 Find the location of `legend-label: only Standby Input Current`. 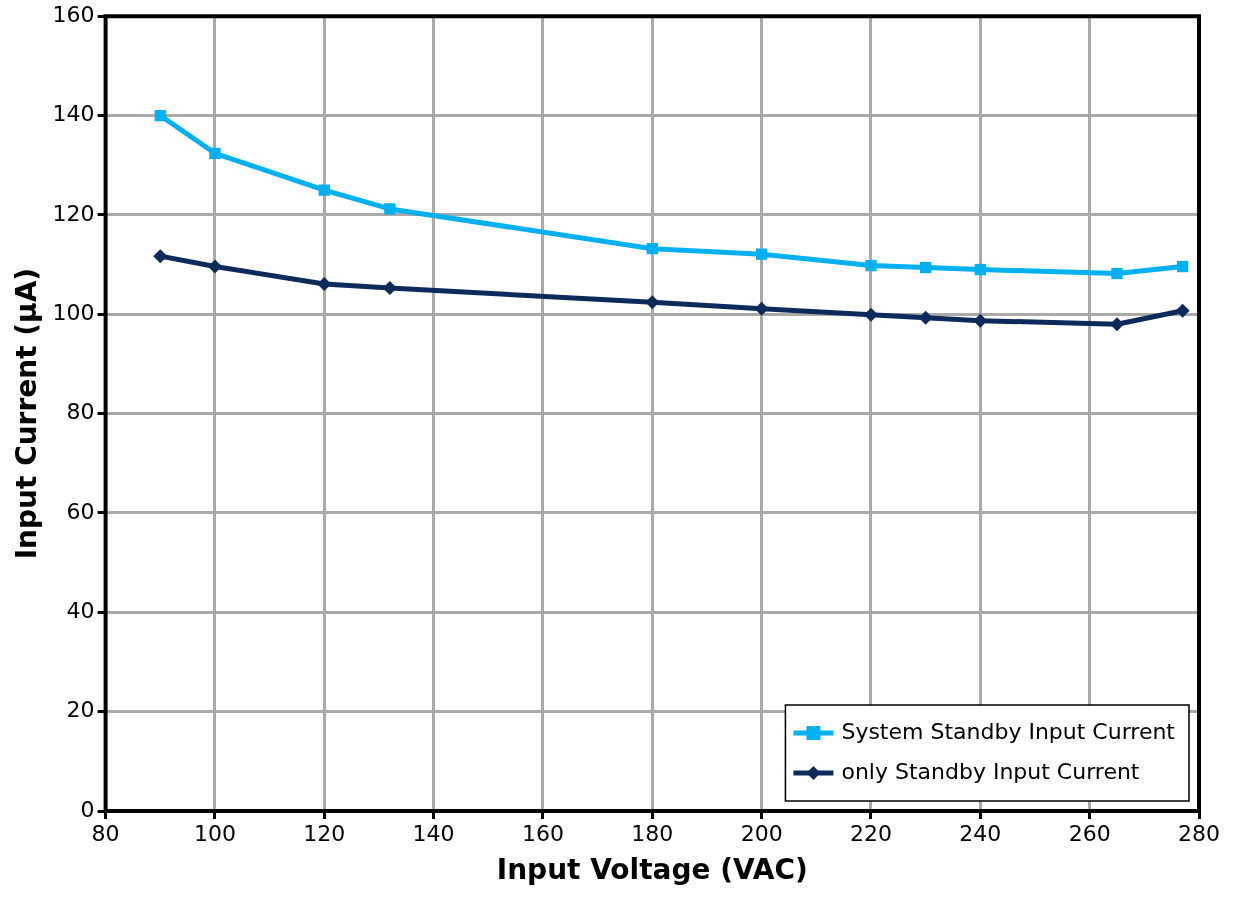

legend-label: only Standby Input Current is located at coordinates (990, 771).